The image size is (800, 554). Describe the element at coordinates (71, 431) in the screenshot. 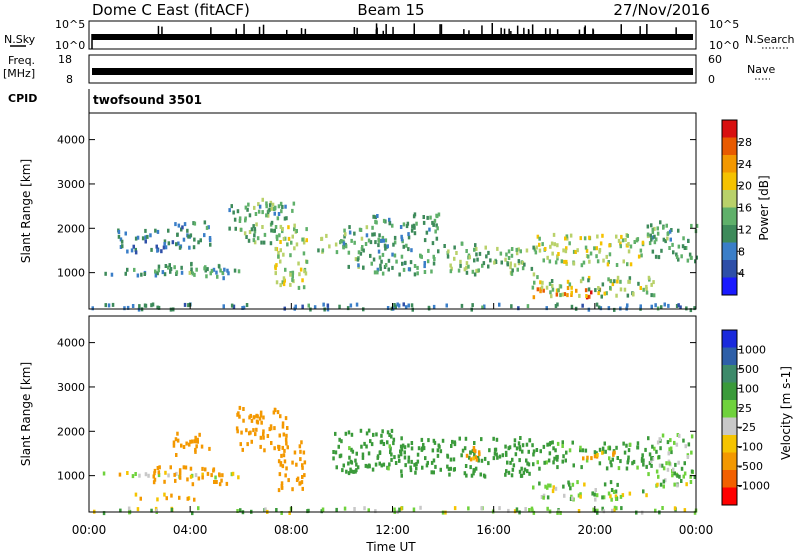

I see `y-tick-label: 2000` at that location.